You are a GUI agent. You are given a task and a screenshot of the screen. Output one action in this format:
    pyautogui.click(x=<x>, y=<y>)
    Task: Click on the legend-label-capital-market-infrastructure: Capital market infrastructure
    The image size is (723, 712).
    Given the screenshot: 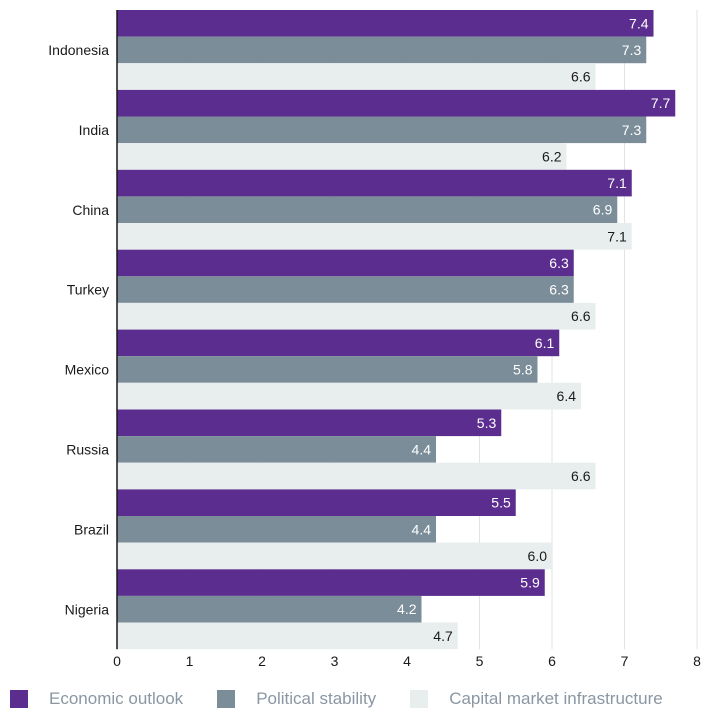 What is the action you would take?
    pyautogui.click(x=556, y=698)
    